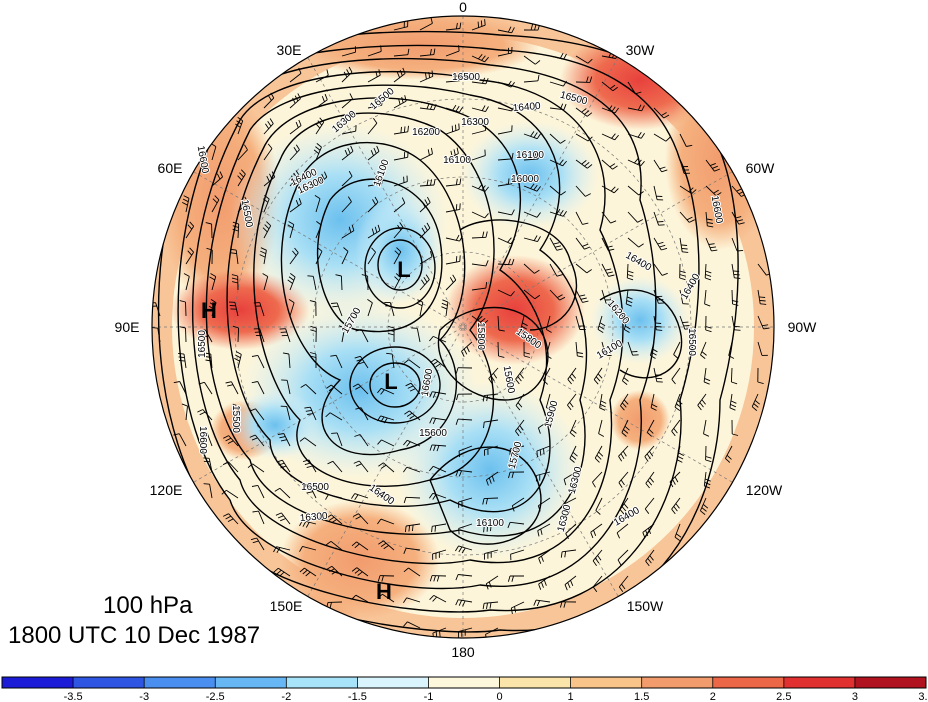 Image resolution: width=928 pixels, height=702 pixels. What do you see at coordinates (803, 327) in the screenshot?
I see `lon-label-90w: 90W` at bounding box center [803, 327].